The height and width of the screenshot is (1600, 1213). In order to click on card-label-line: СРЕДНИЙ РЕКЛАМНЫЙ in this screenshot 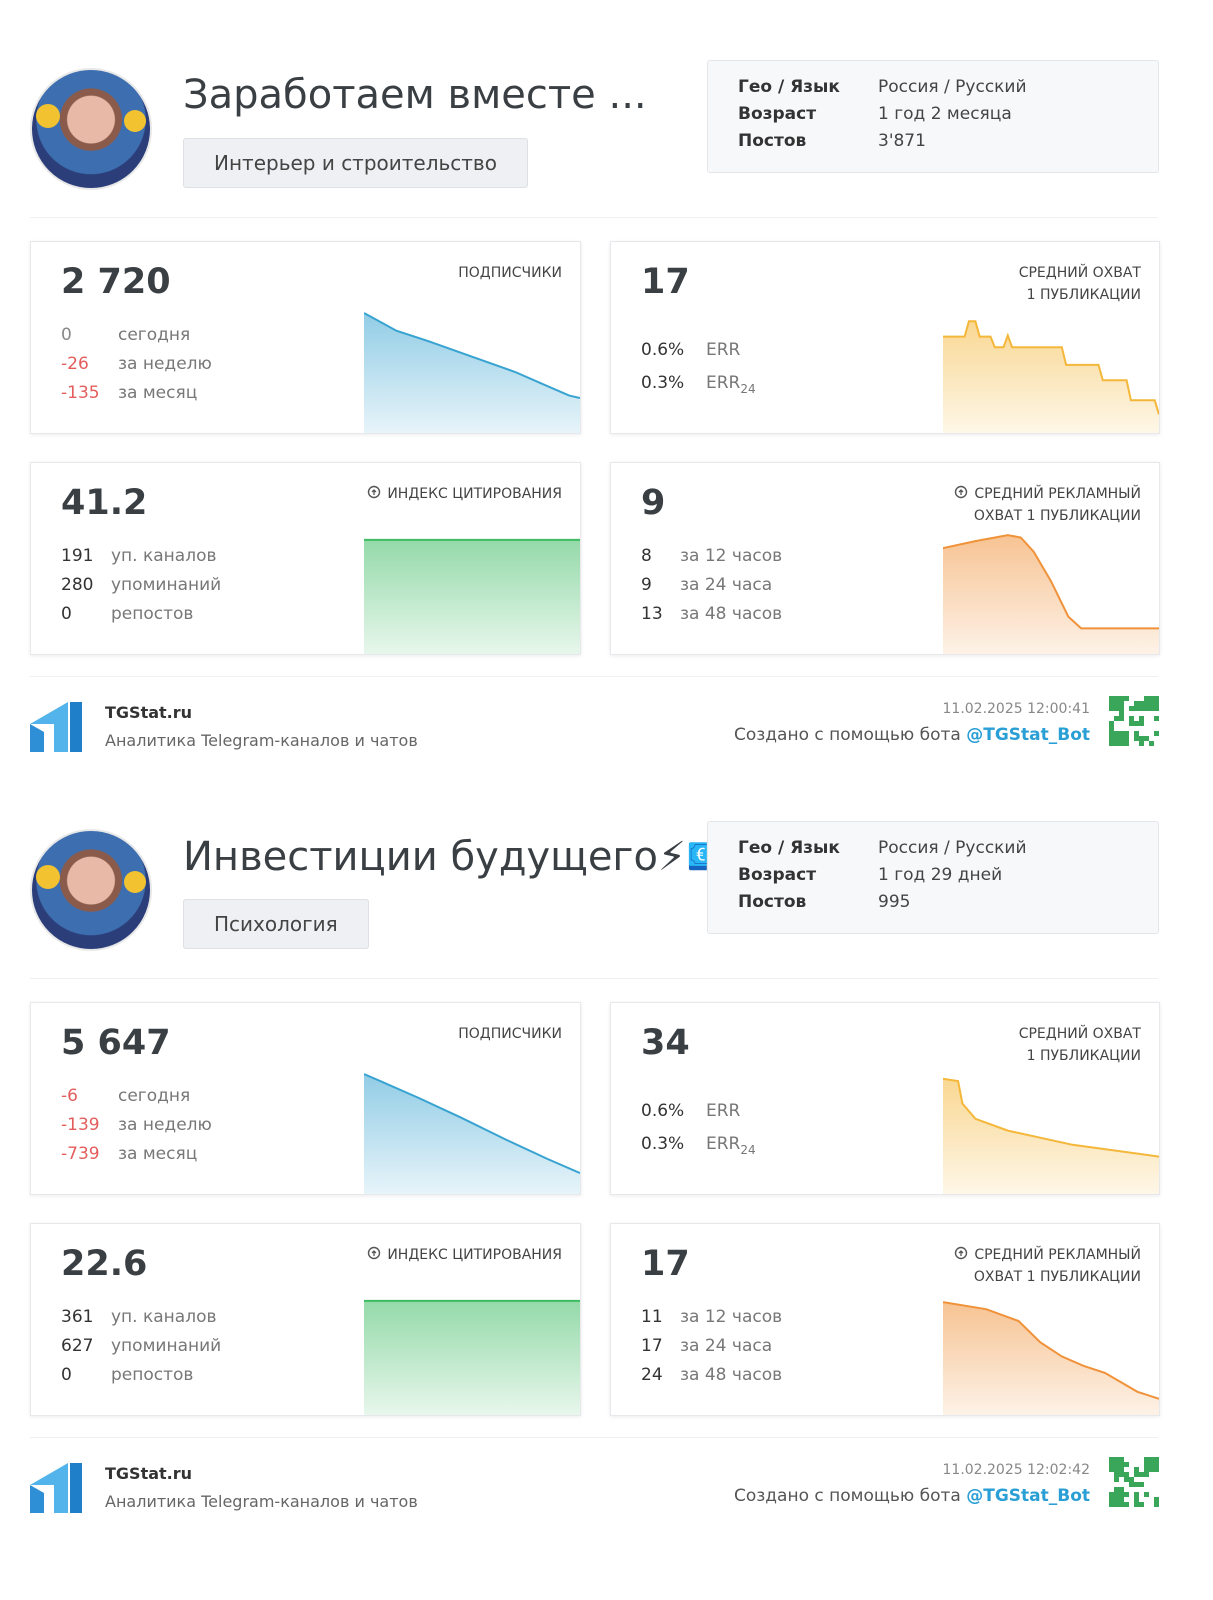, I will do `click(1047, 1255)`.